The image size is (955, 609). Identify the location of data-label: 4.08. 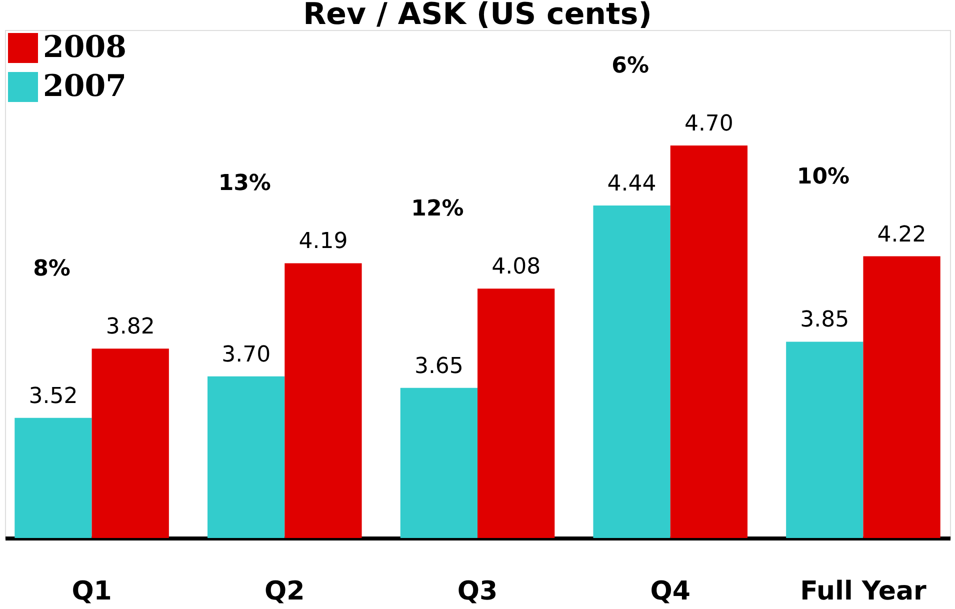
(516, 267).